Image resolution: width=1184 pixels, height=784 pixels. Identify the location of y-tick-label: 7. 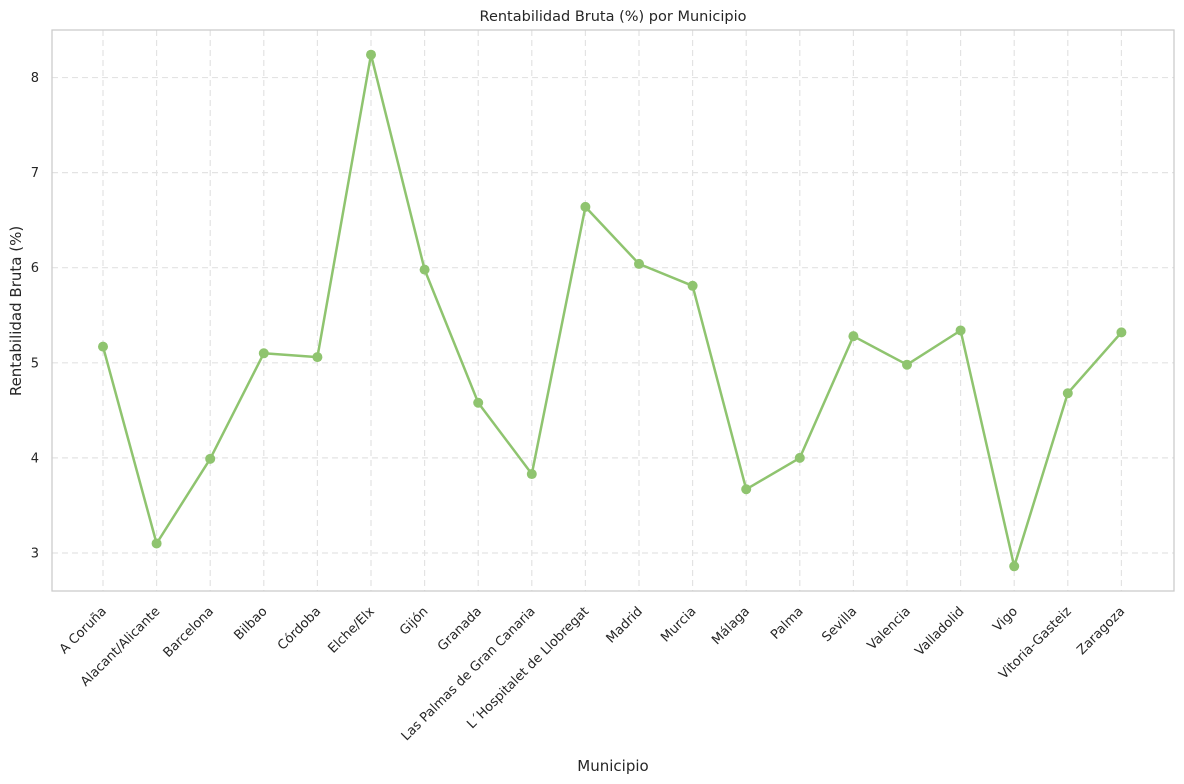
(35, 173).